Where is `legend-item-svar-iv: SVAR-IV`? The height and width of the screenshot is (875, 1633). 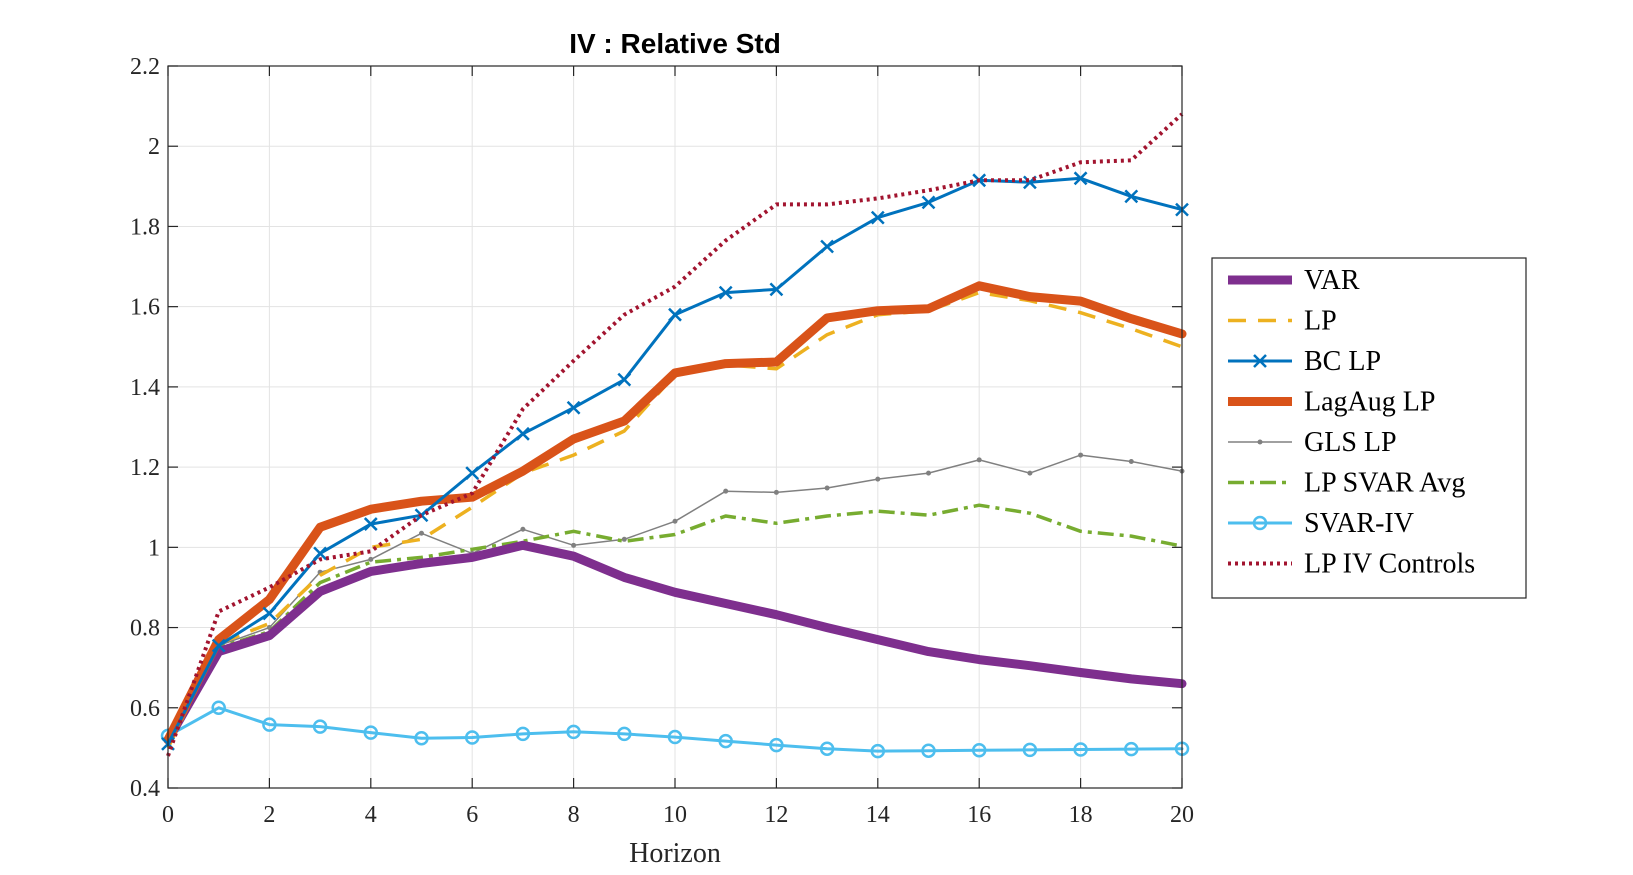
legend-item-svar-iv: SVAR-IV is located at coordinates (1321, 523).